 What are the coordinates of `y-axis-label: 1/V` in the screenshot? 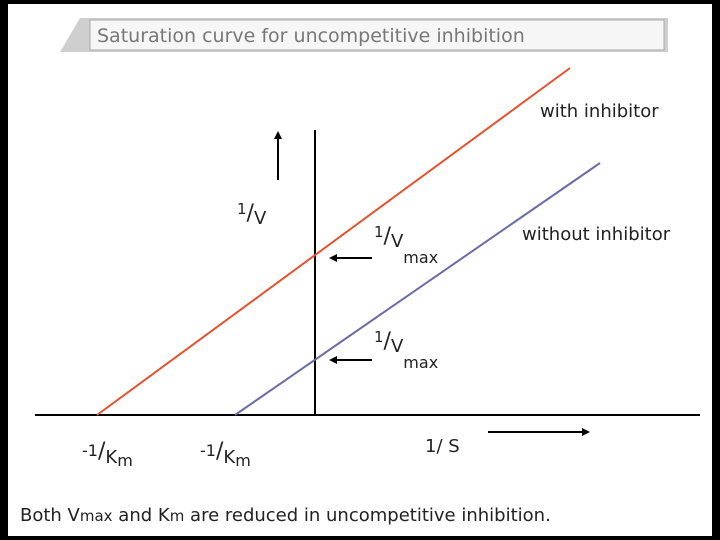 It's located at (252, 214).